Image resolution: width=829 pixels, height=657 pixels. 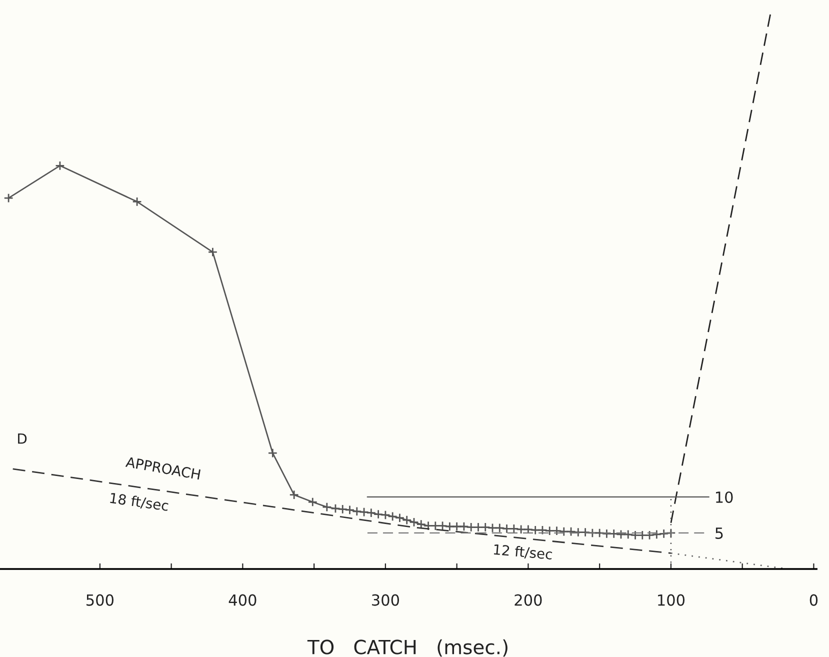 I want to click on annotation: 18 ft/sec, so click(x=139, y=502).